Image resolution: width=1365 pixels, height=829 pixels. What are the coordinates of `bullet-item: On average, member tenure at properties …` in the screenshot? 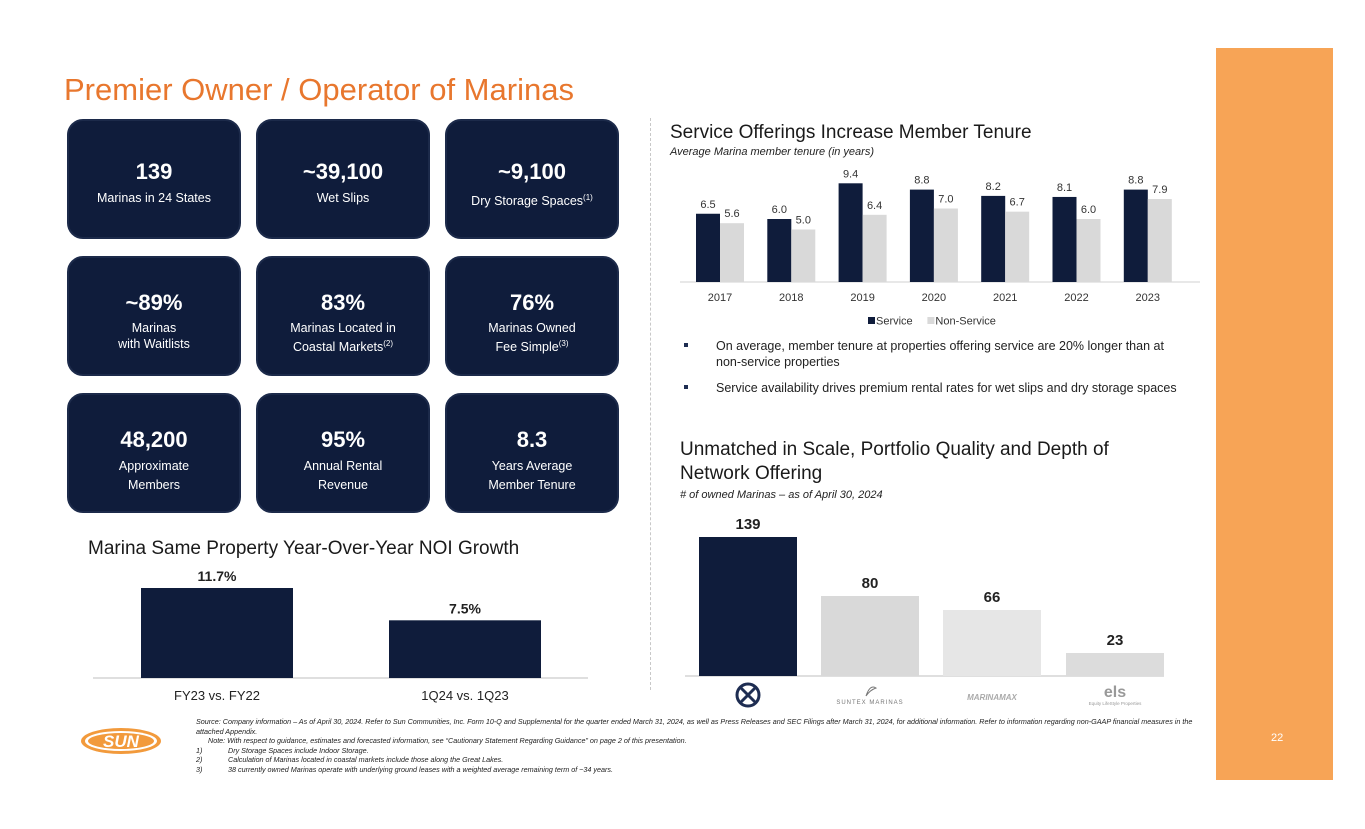 It's located at (930, 354).